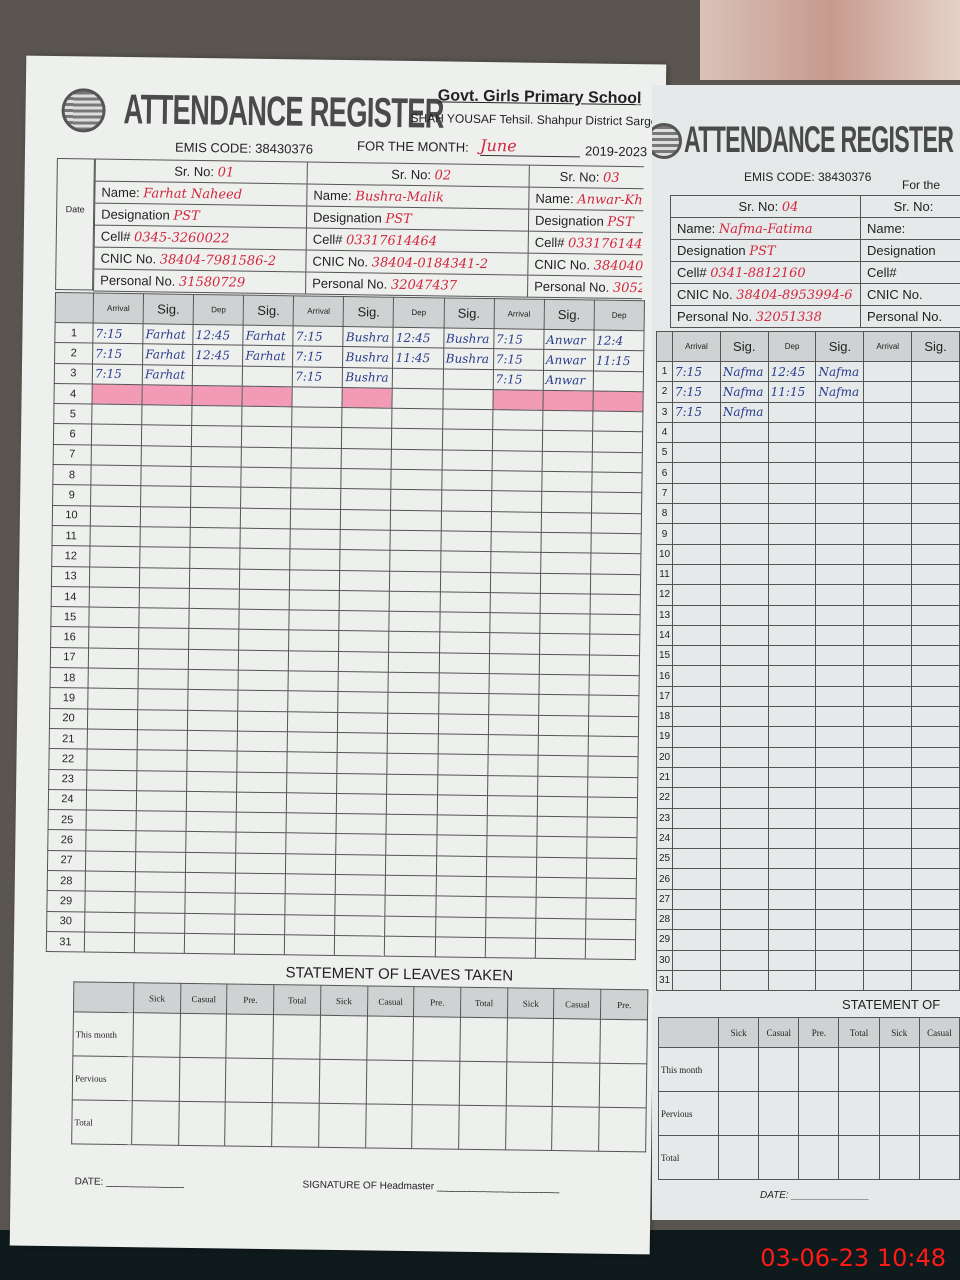 This screenshot has height=1280, width=960. What do you see at coordinates (368, 357) in the screenshot?
I see `attendance-cell: Bushra` at bounding box center [368, 357].